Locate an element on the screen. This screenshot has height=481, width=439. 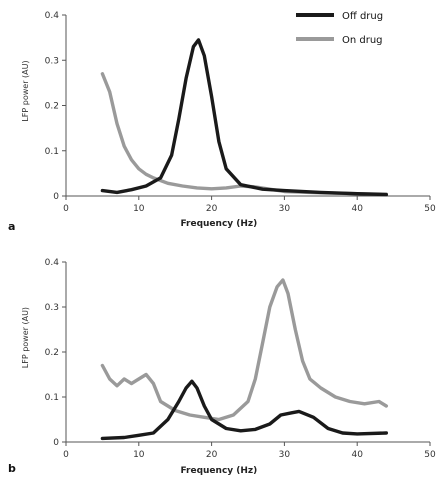
panel-a-y-tick-label: 0.3 is located at coordinates (52, 61).